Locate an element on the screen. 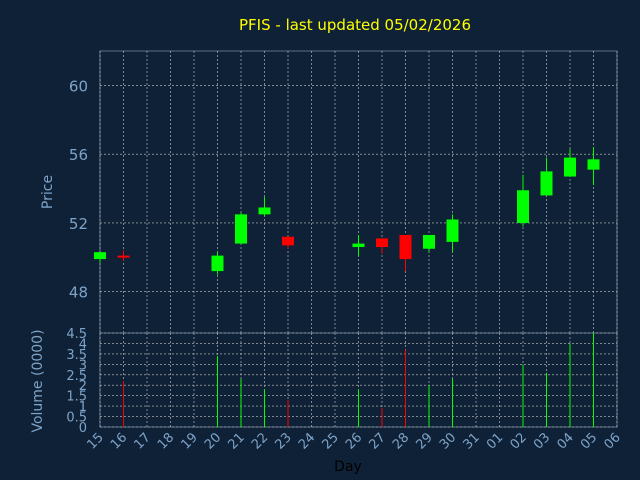  chart-title: PFIS - last updated 05/02/2026 is located at coordinates (355, 25).